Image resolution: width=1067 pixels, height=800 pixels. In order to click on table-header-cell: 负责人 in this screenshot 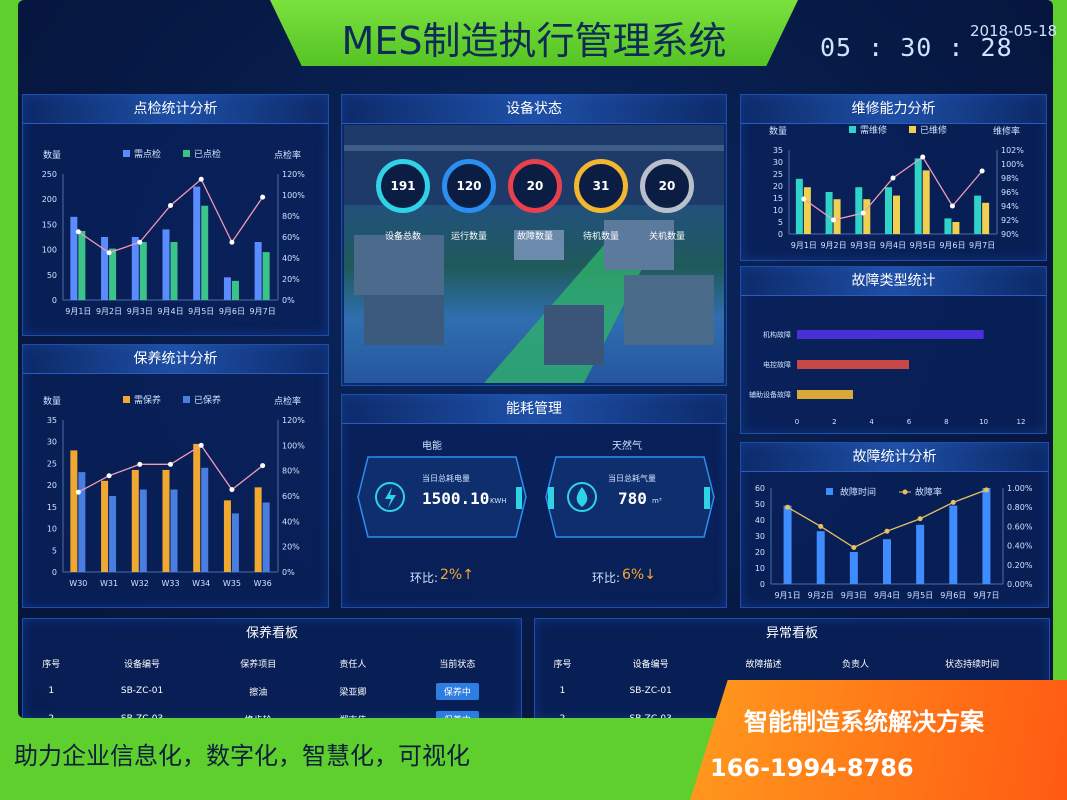, I will do `click(855, 664)`.